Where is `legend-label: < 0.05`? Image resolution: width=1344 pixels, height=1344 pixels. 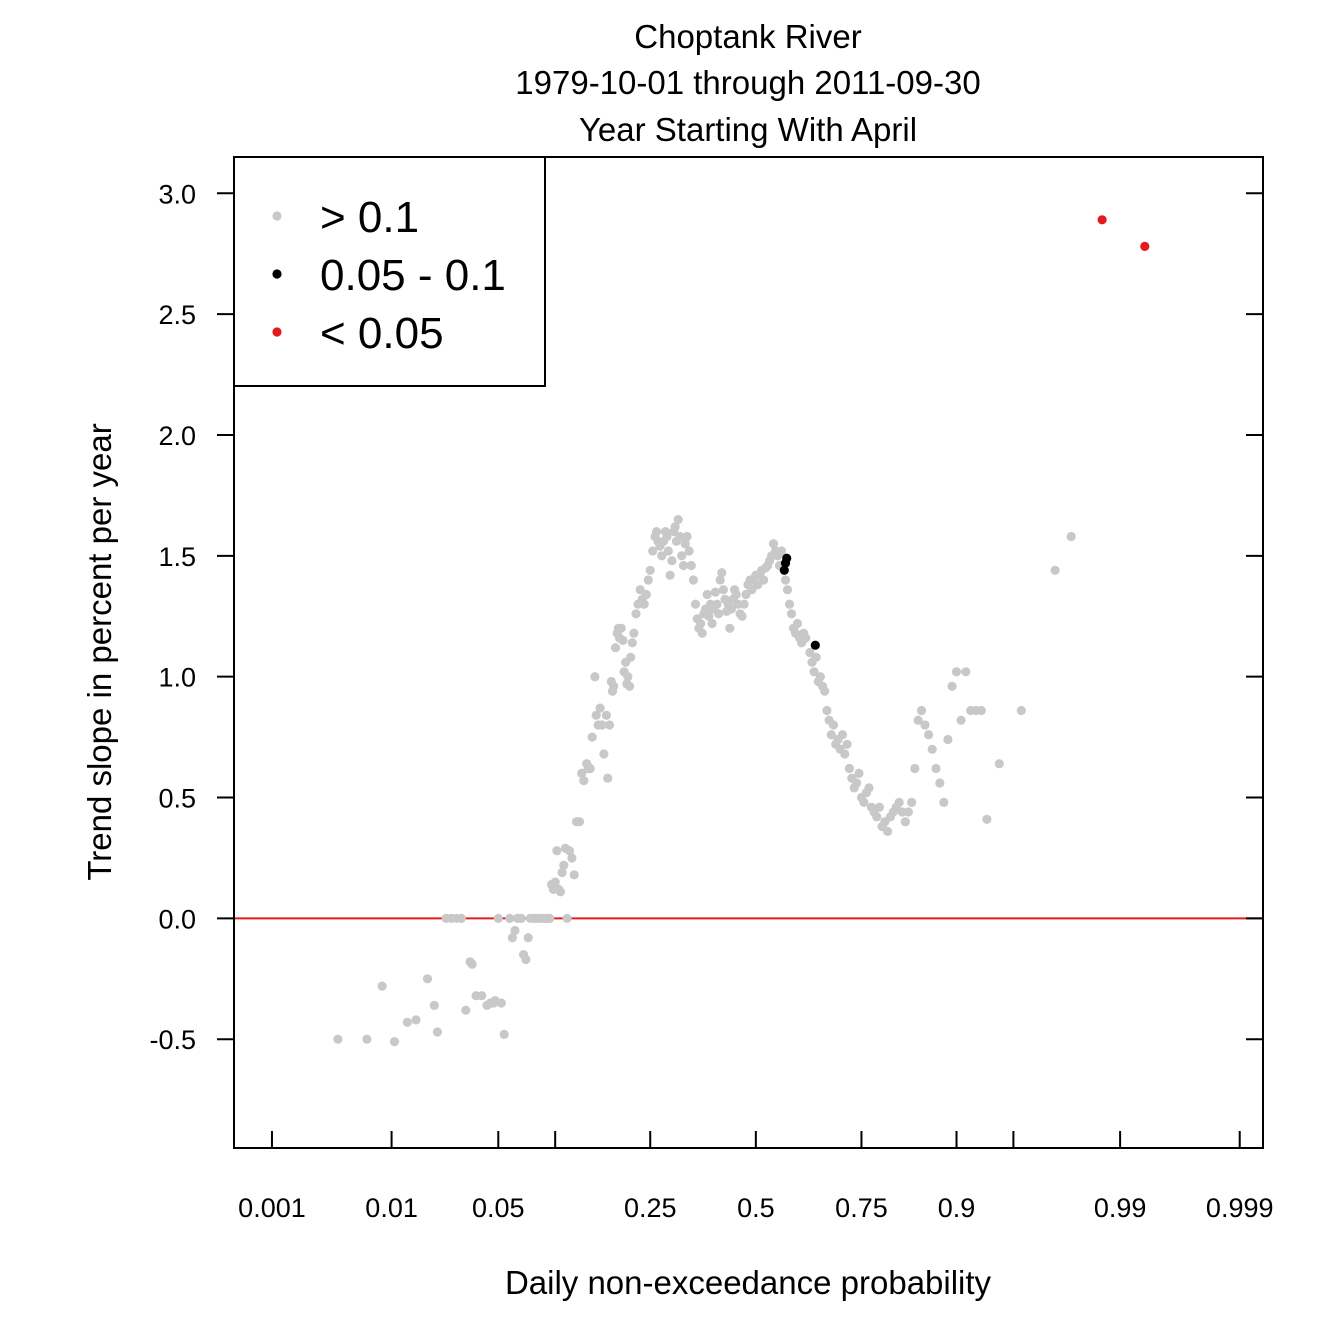
legend-label: < 0.05 is located at coordinates (382, 333).